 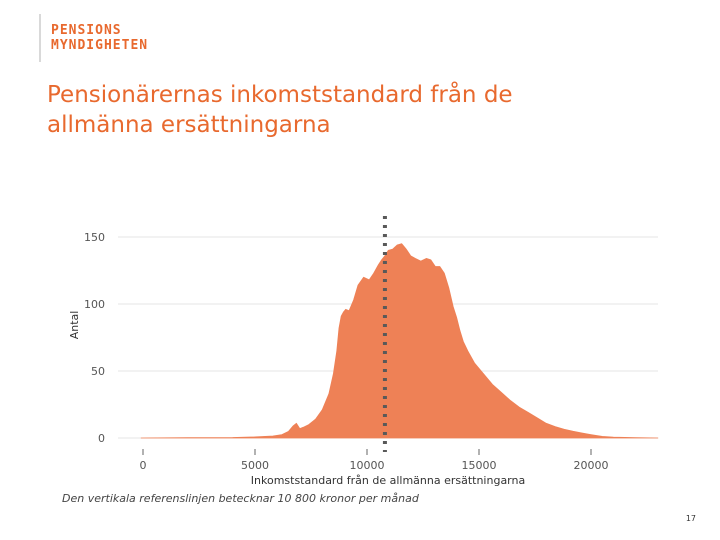 What do you see at coordinates (101, 438) in the screenshot?
I see `y-tick-label: 0` at bounding box center [101, 438].